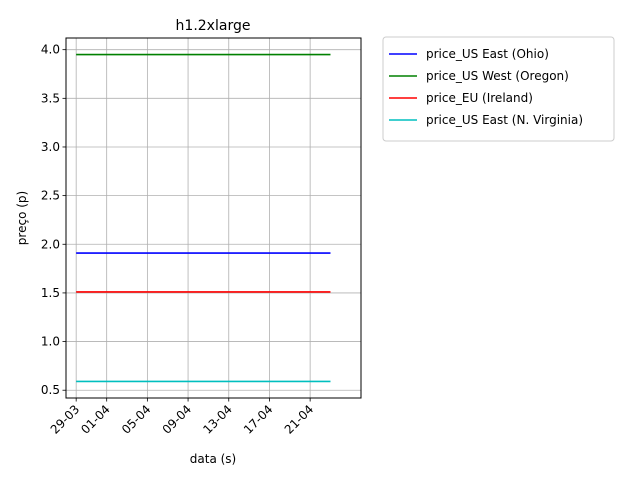 This screenshot has width=640, height=485. What do you see at coordinates (65, 419) in the screenshot?
I see `x-tick-label: 29-03` at bounding box center [65, 419].